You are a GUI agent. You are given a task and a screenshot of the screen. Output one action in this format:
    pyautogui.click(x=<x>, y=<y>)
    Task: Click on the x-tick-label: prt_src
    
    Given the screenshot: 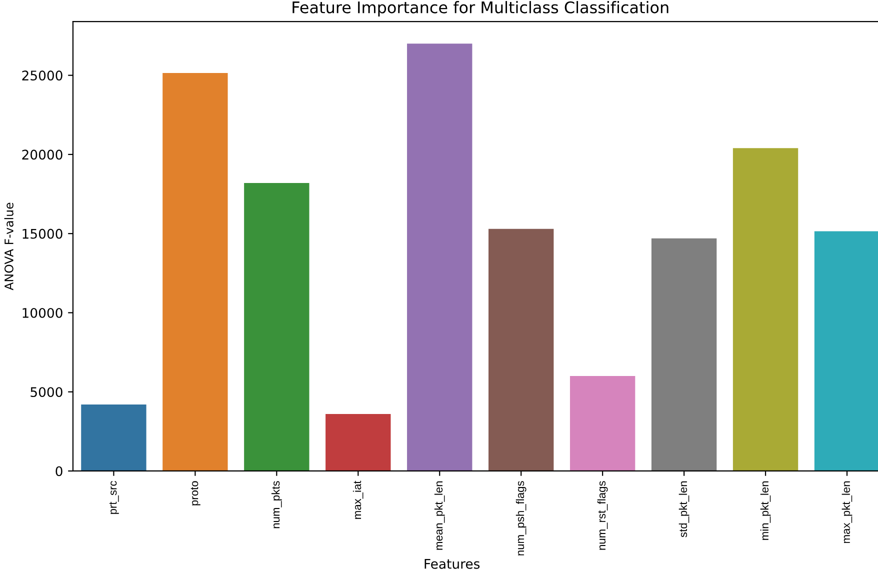 What is the action you would take?
    pyautogui.click(x=114, y=497)
    